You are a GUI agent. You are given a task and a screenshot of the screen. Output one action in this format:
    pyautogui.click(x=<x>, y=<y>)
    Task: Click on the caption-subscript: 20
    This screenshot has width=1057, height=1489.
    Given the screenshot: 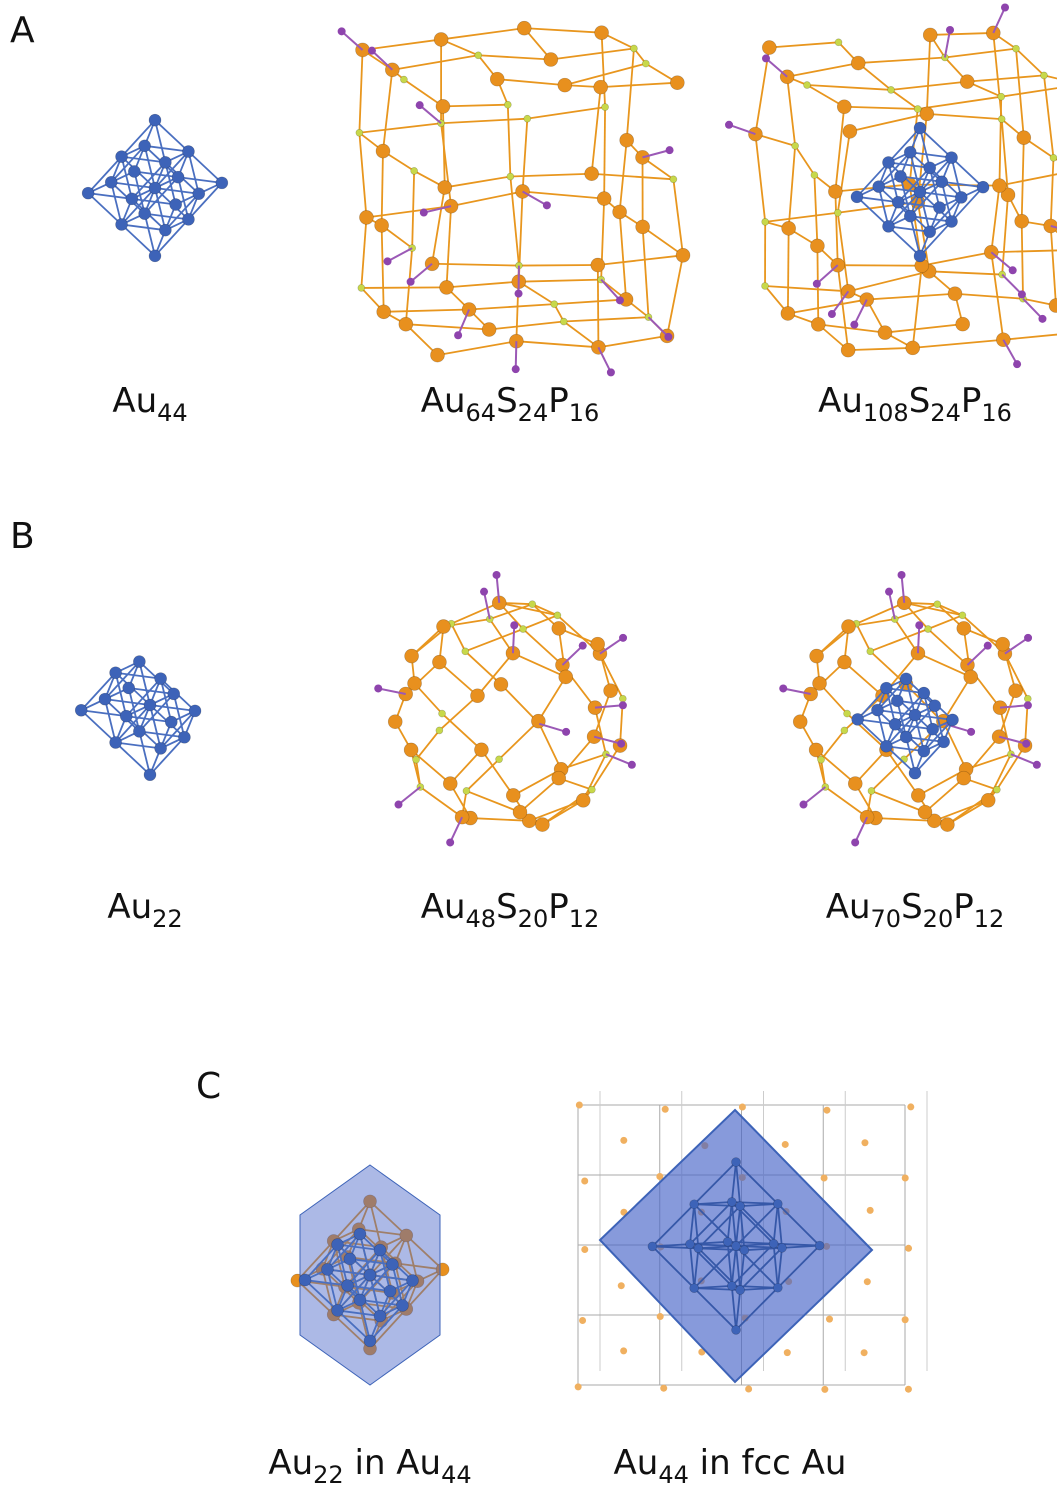 What is the action you would take?
    pyautogui.click(x=938, y=919)
    